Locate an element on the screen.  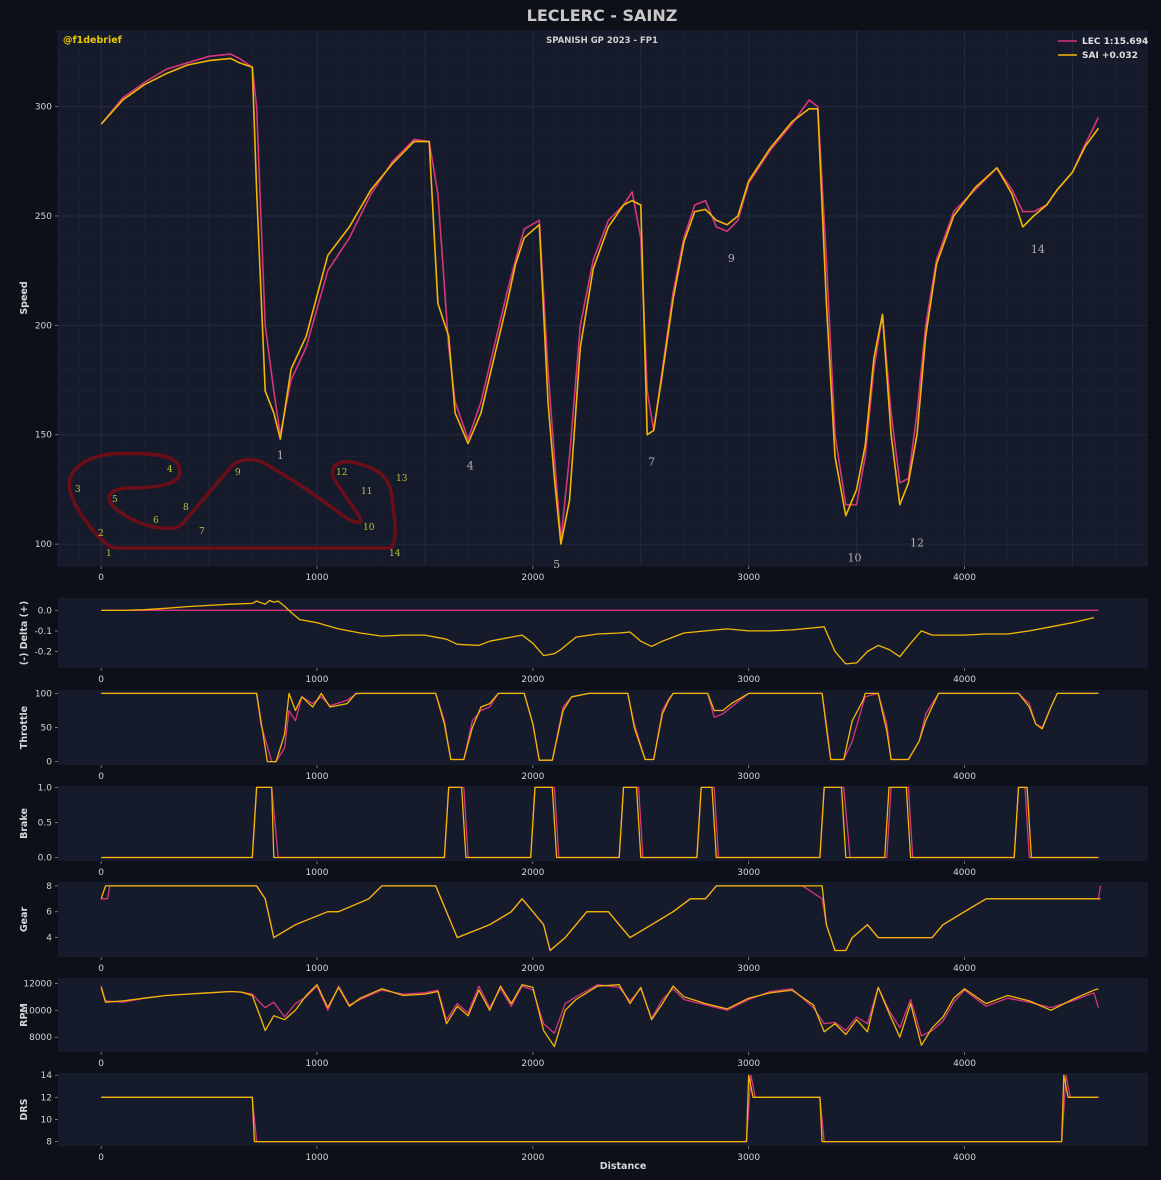
track-label-9: 9 is located at coordinates (238, 473).